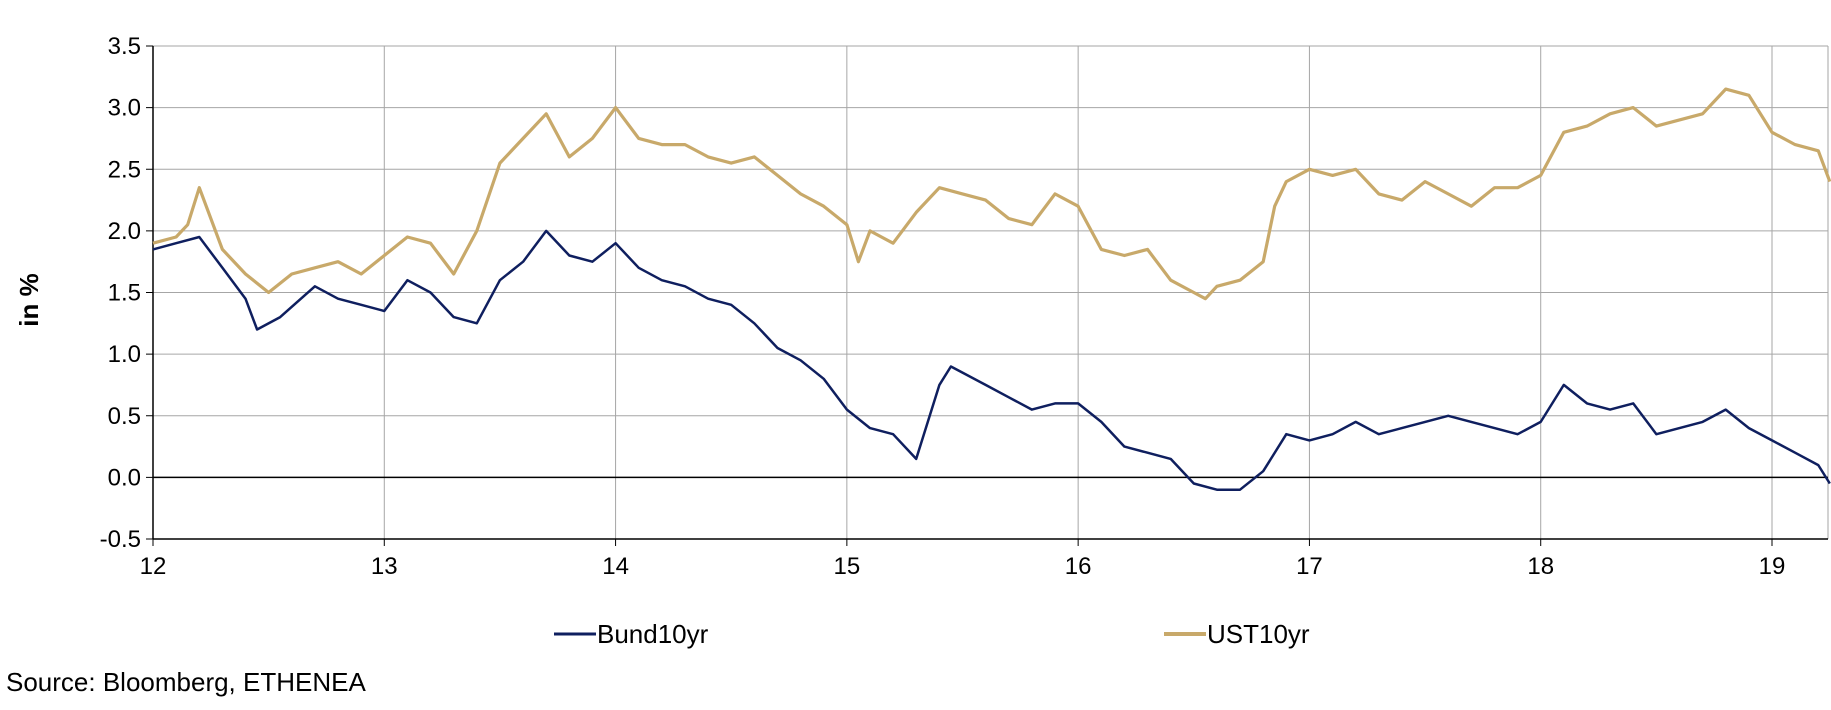  Describe the element at coordinates (186, 682) in the screenshot. I see `source-note: Source: Bloomberg, ETHENEA` at that location.